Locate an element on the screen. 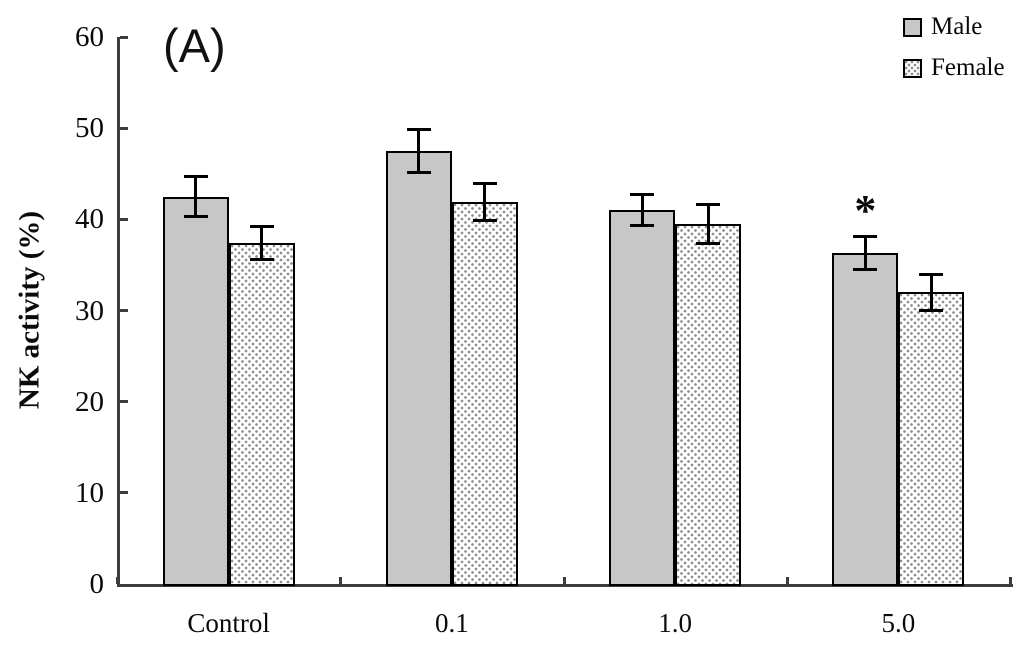 This screenshot has width=1024, height=654. legend-item-female: Female is located at coordinates (954, 68).